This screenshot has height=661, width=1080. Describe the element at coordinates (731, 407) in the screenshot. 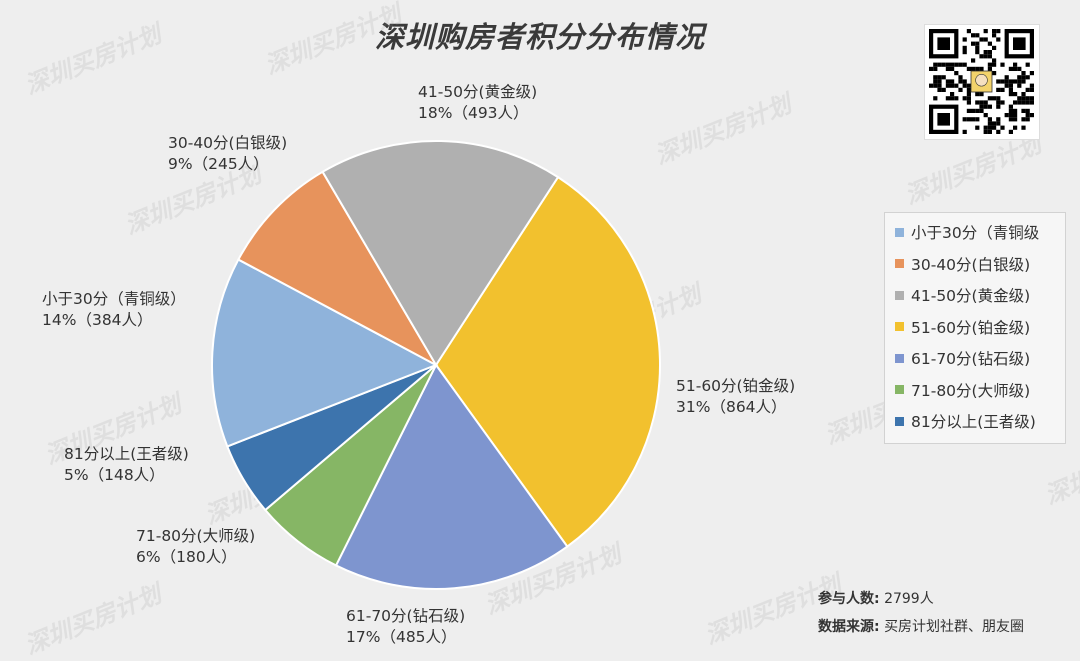

I see `slice-label-value: 31%（864人）` at that location.